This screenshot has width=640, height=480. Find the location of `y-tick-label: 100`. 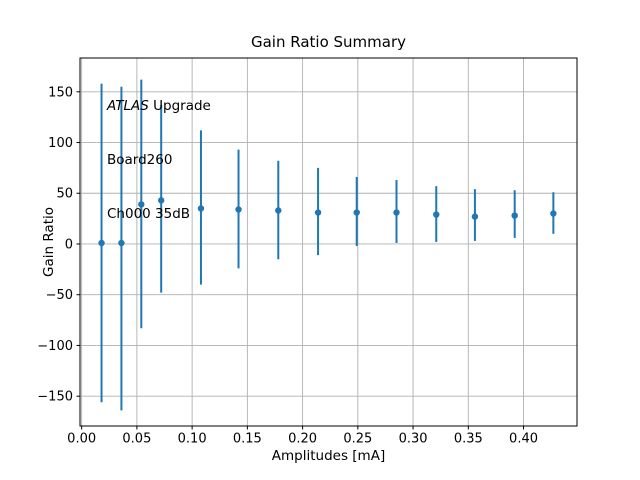

y-tick-label: 100 is located at coordinates (60, 143).